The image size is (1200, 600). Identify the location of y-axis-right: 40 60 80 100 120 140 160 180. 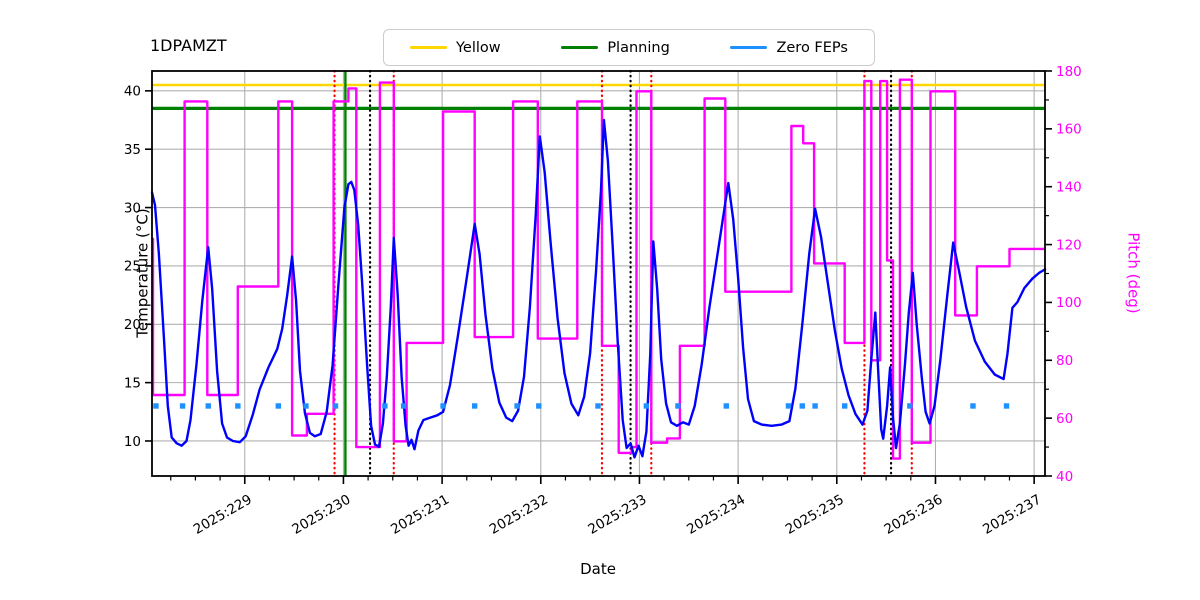
(1063, 274).